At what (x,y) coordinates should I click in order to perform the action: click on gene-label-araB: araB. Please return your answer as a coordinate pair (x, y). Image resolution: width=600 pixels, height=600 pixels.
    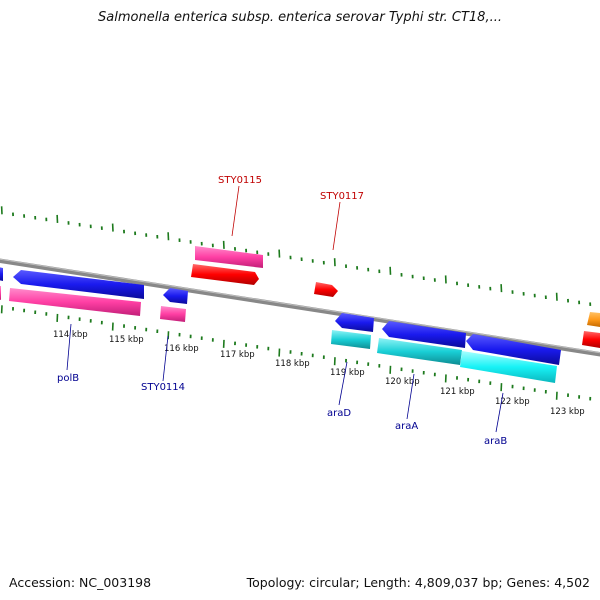
    Looking at the image, I should click on (495, 441).